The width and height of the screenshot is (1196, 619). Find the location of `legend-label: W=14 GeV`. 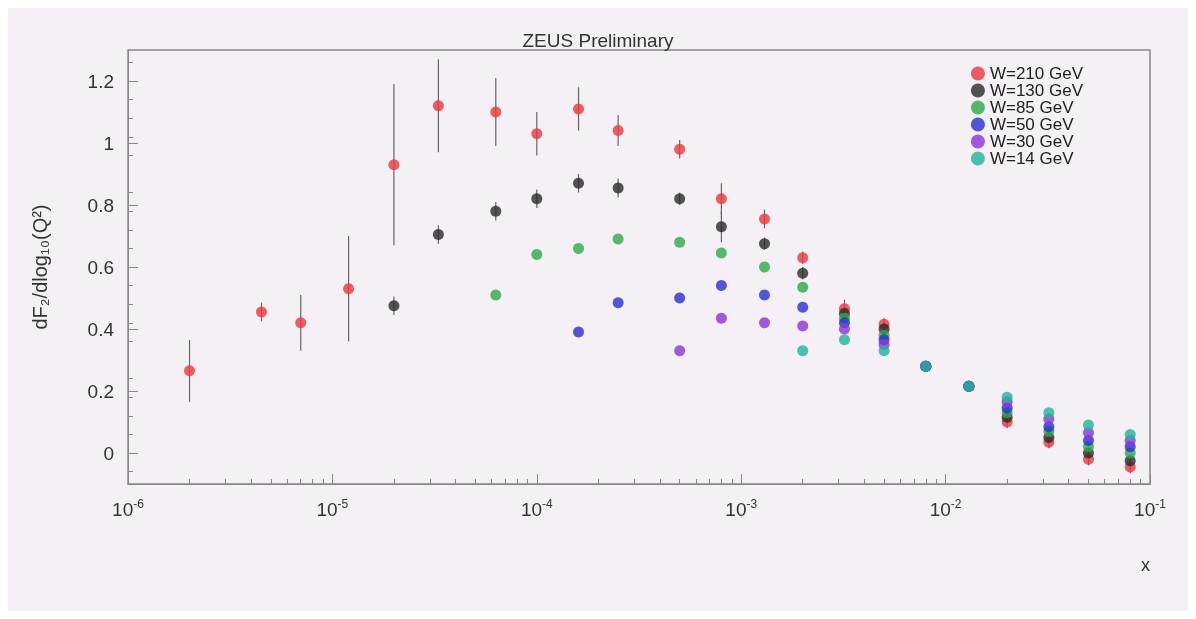

legend-label: W=14 GeV is located at coordinates (1032, 158).